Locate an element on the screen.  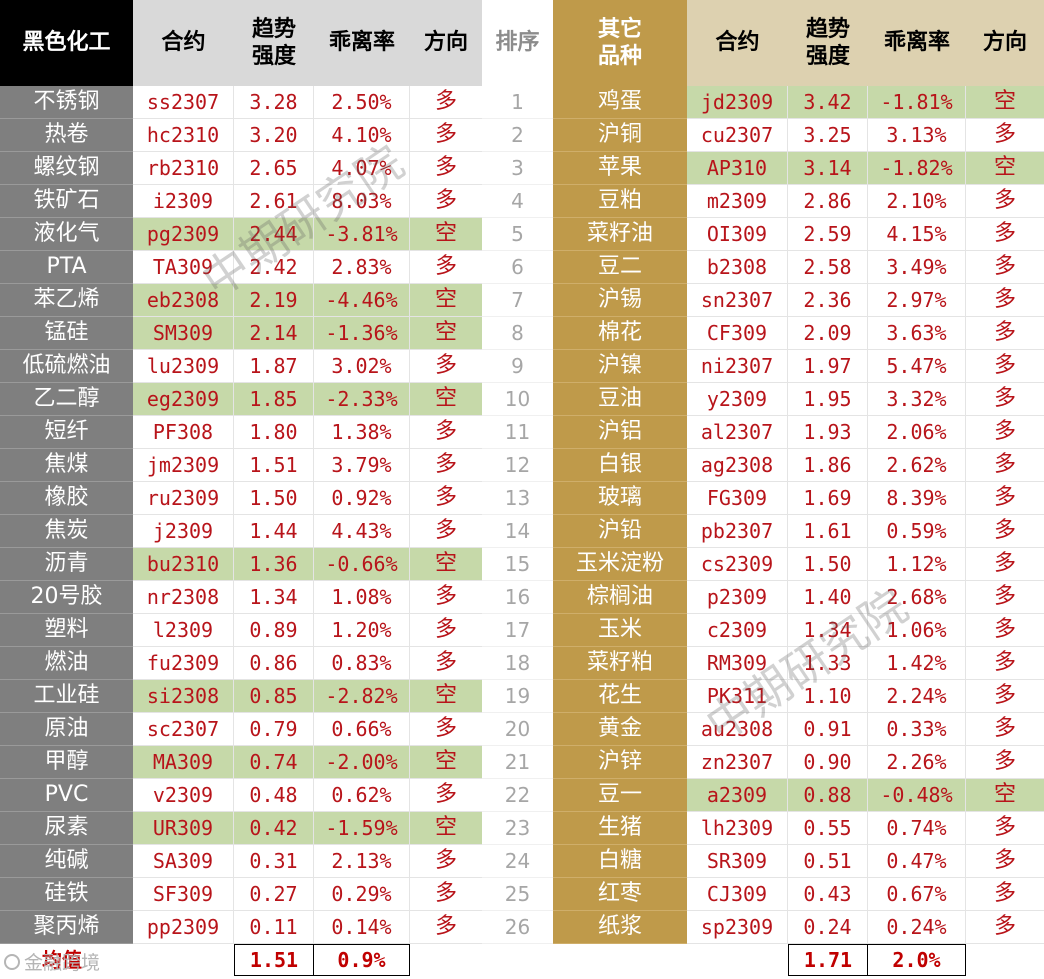
left-average-deviation: 0.9% is located at coordinates (362, 960).